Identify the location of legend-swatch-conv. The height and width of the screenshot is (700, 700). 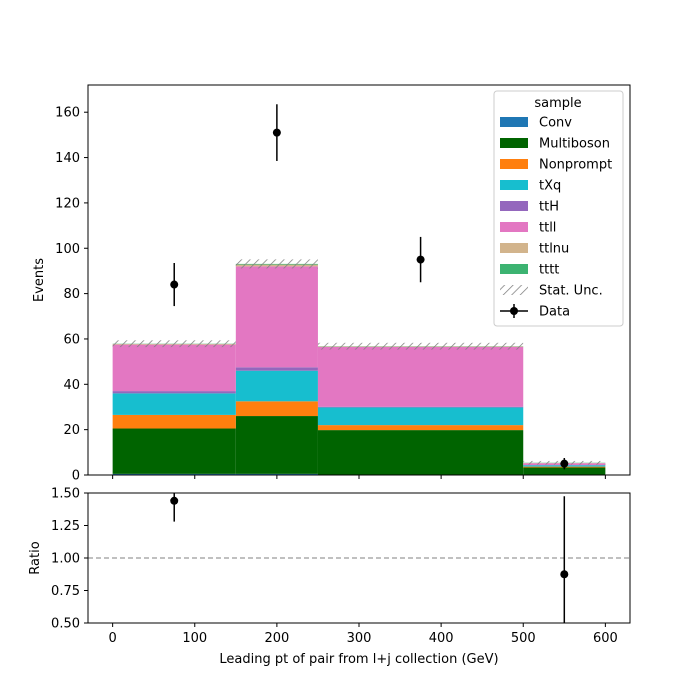
(514, 122).